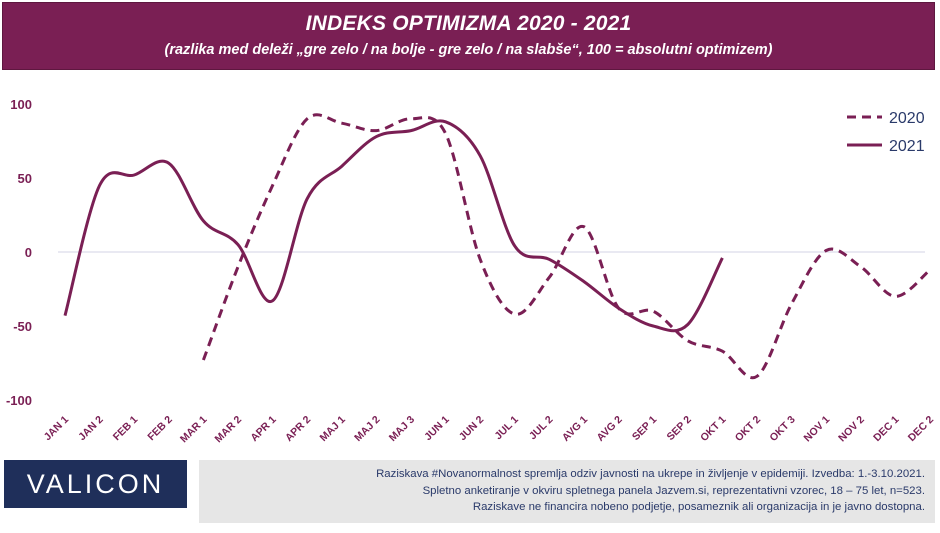  What do you see at coordinates (645, 429) in the screenshot?
I see `x-tick-label: SEP 1` at bounding box center [645, 429].